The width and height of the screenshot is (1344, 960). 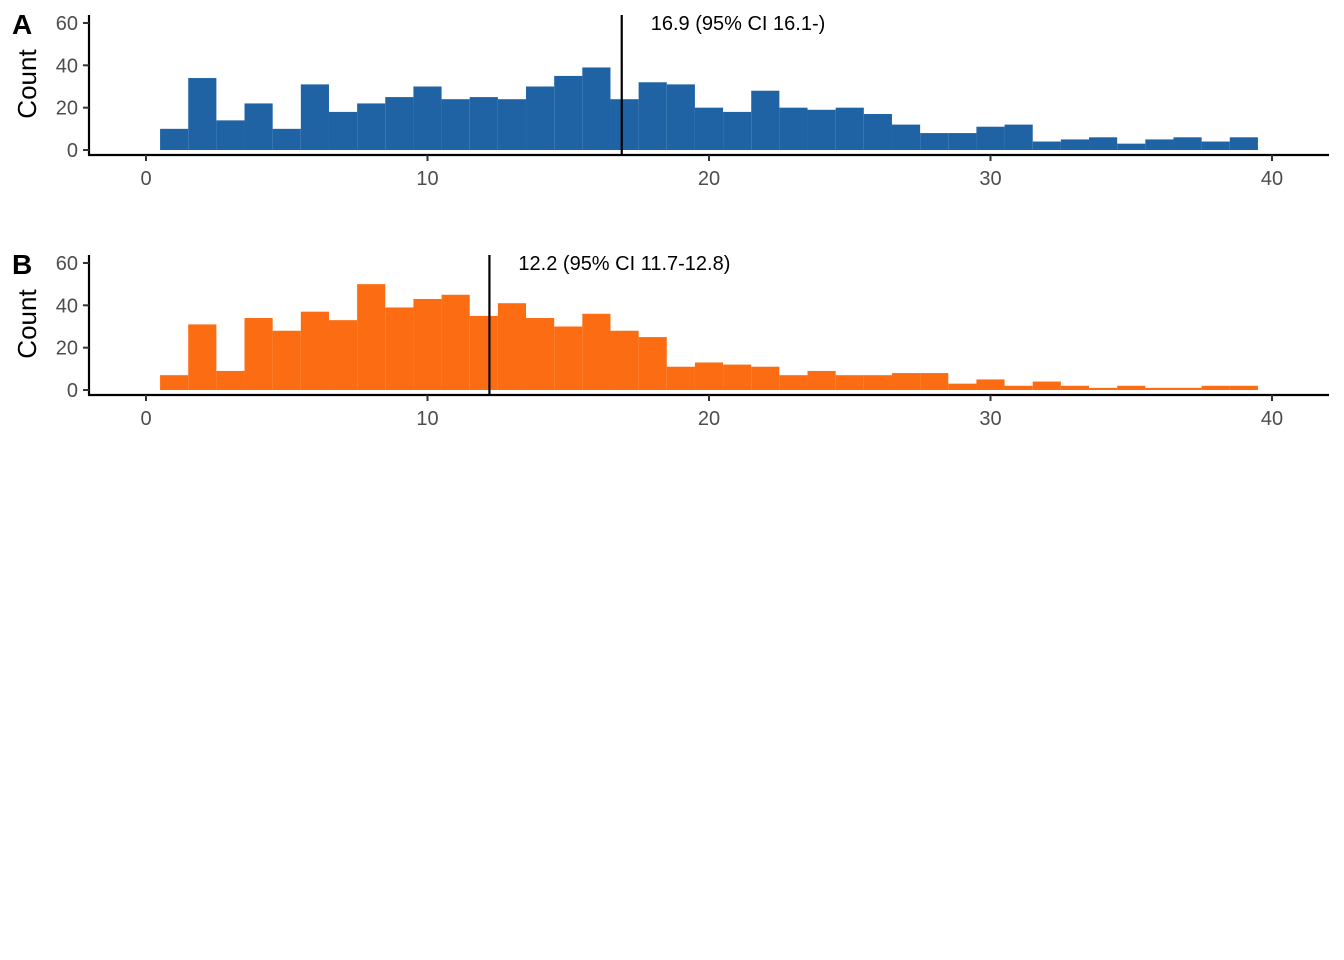 What do you see at coordinates (1272, 419) in the screenshot?
I see `panel-b-x-tick-label: 40` at bounding box center [1272, 419].